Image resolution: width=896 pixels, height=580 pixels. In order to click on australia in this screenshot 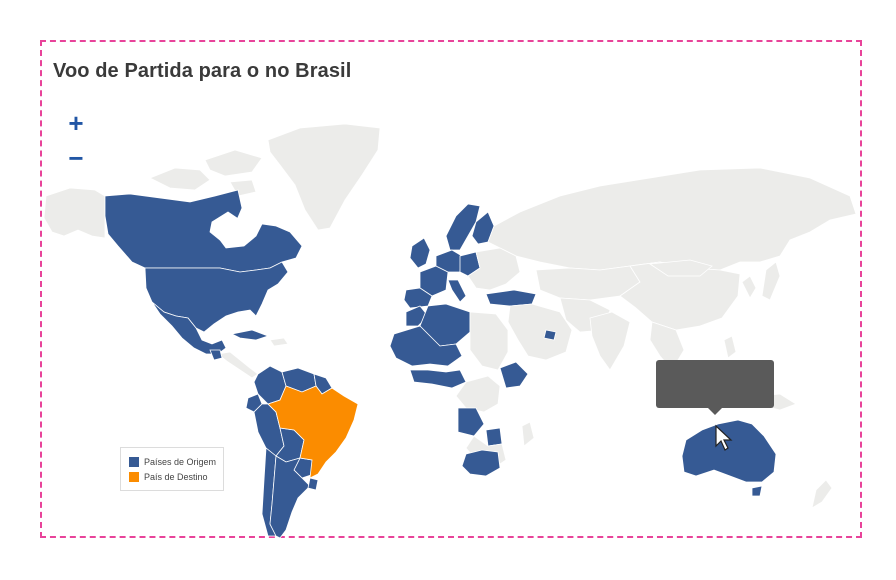, I will do `click(729, 451)`.